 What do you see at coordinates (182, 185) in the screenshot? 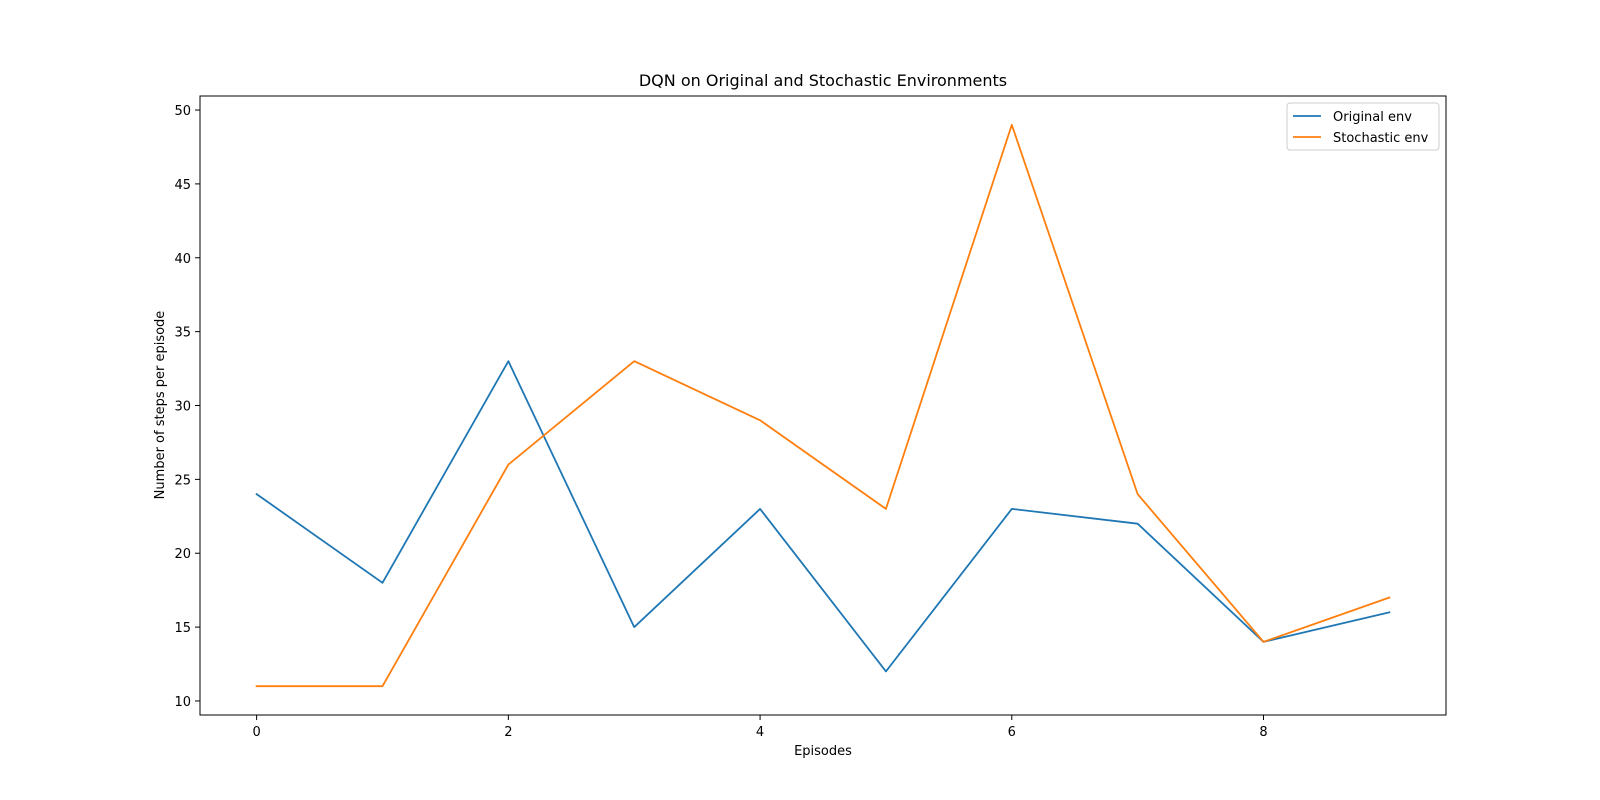
I see `y-tick-label: 45` at bounding box center [182, 185].